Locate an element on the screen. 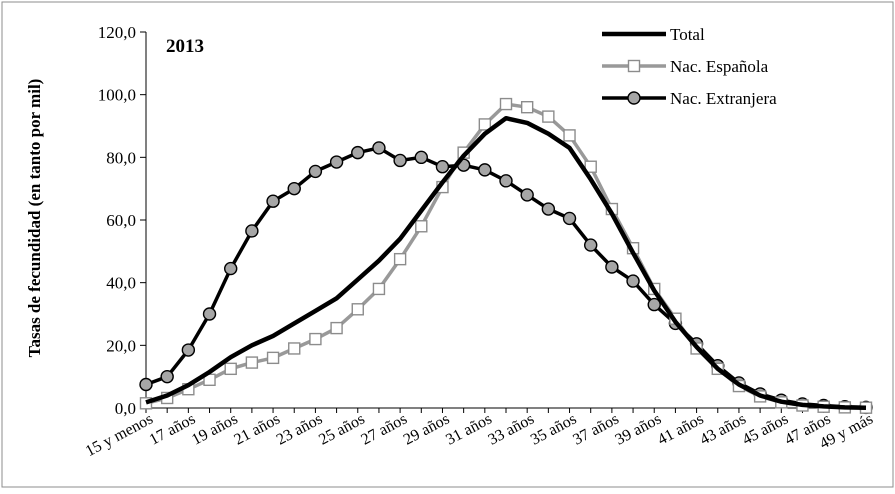 This screenshot has height=494, width=895. y-tick-label: 100,0 is located at coordinates (117, 95).